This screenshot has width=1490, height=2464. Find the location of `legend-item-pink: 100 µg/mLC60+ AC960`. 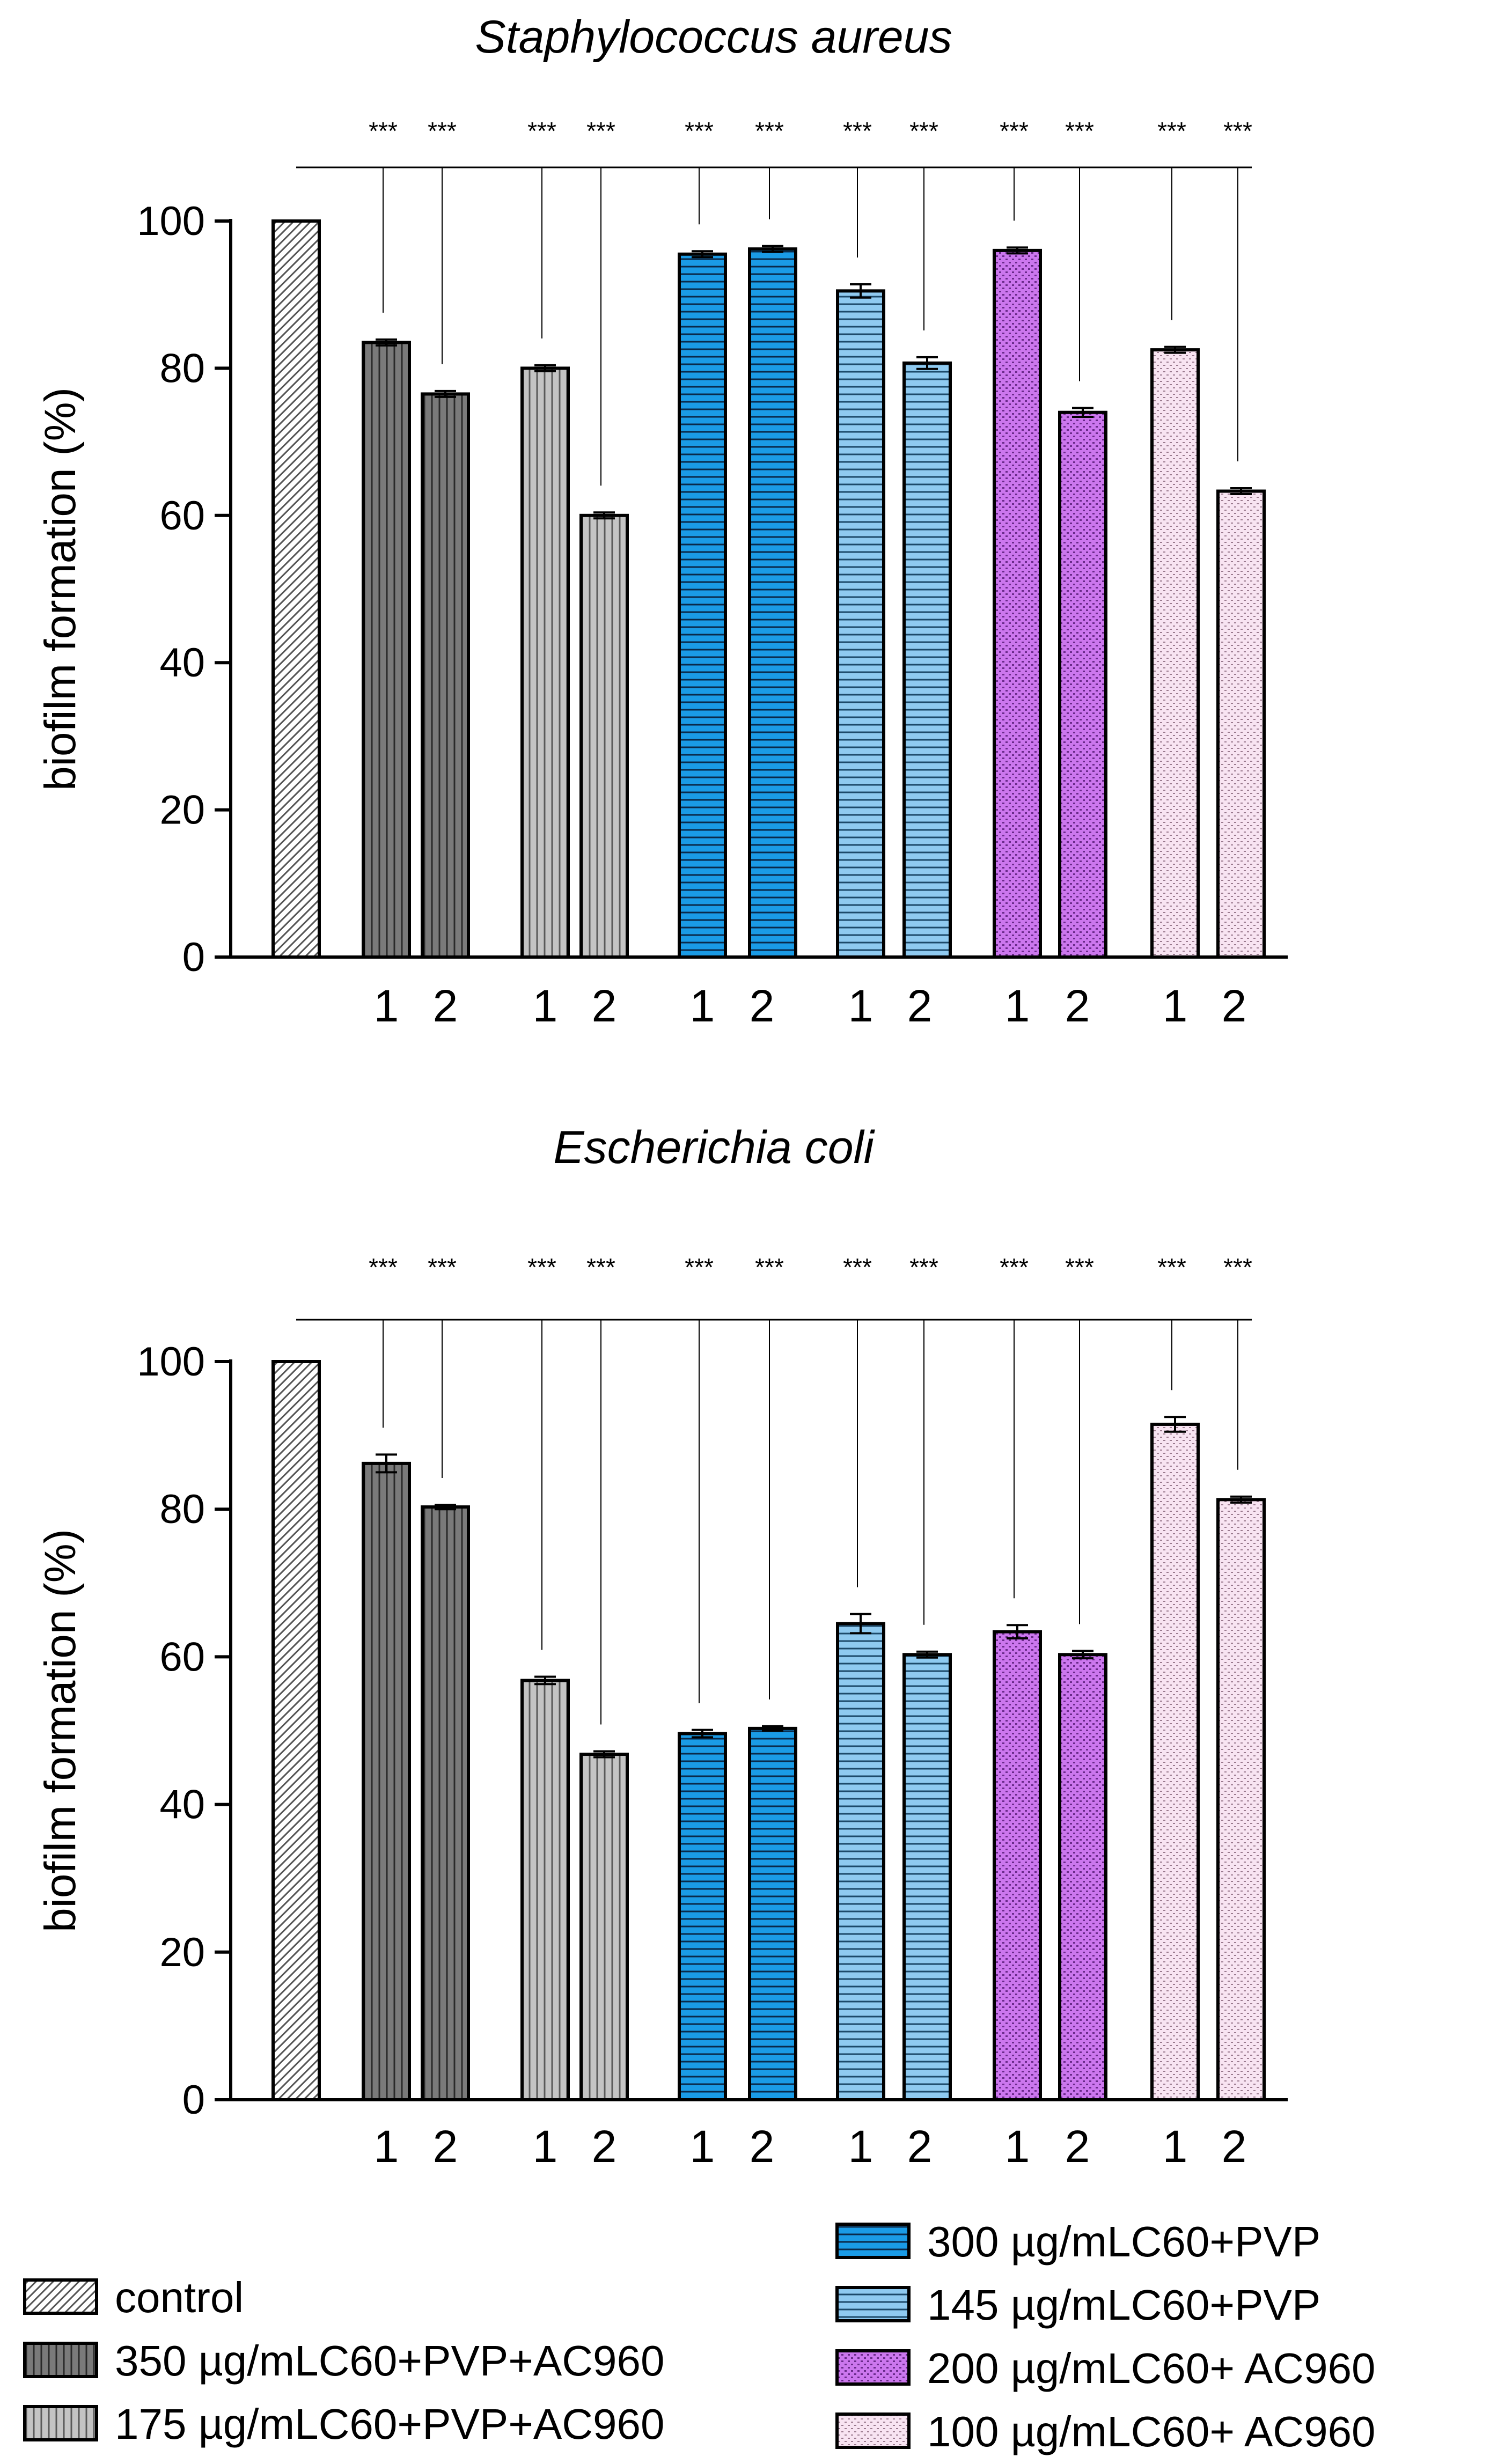

legend-item-pink: 100 µg/mLC60+ AC960 is located at coordinates (1105, 2431).